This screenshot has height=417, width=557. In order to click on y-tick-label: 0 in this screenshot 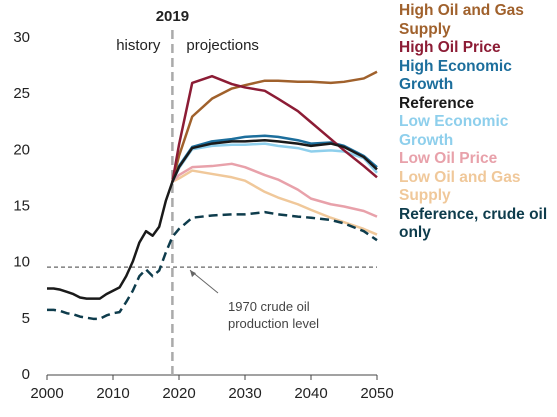, I will do `click(26, 374)`.